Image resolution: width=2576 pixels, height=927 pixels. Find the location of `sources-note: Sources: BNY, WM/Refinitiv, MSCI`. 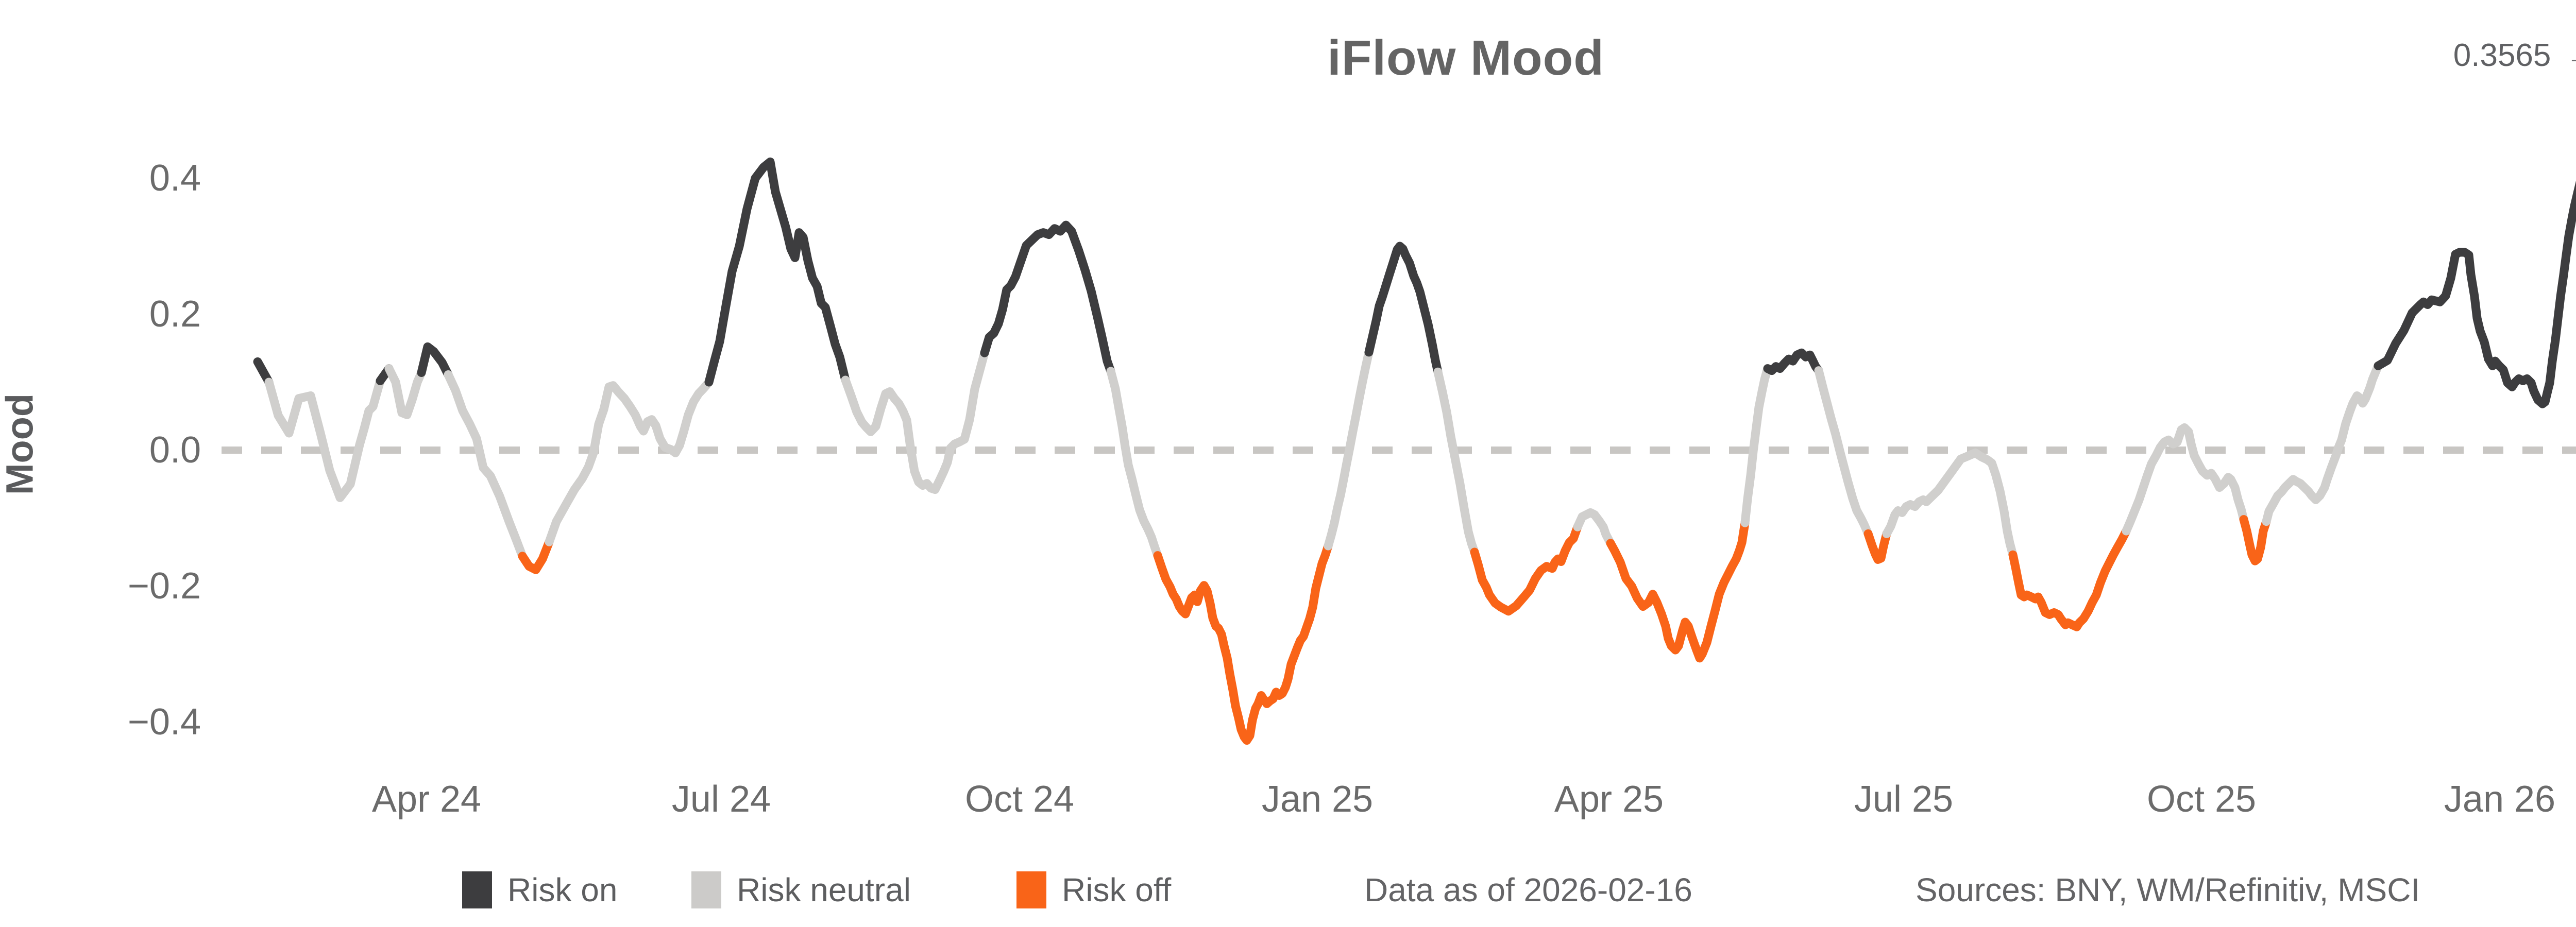

sources-note: Sources: BNY, WM/Refinitiv, MSCI is located at coordinates (2168, 889).